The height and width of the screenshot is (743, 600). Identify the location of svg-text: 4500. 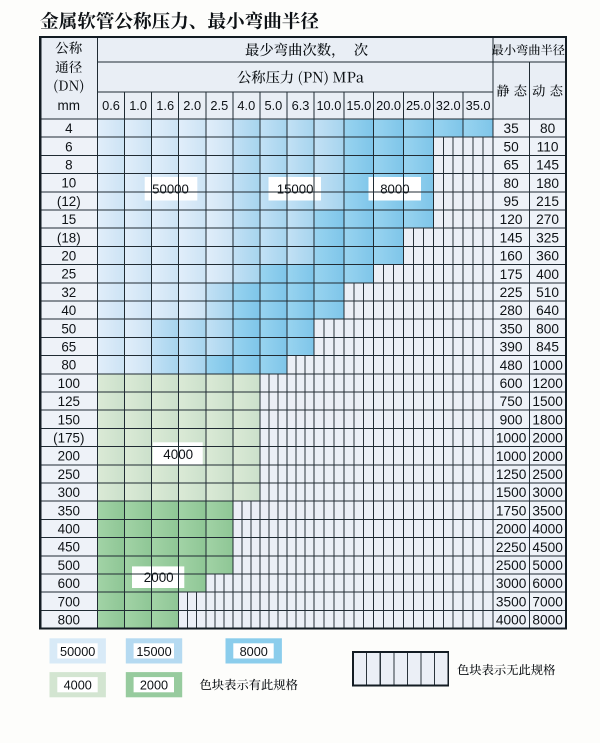
(547, 547).